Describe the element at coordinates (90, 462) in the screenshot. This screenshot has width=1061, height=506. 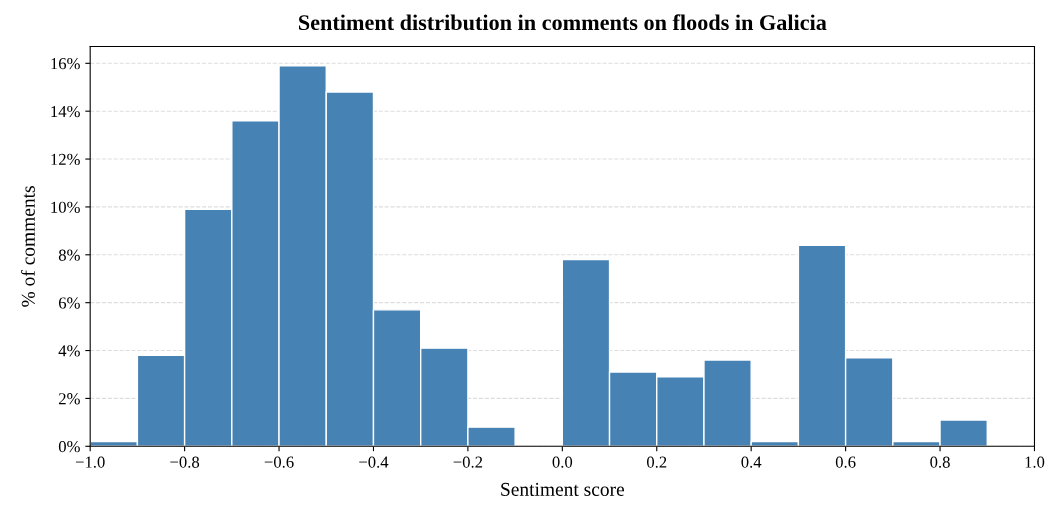
I see `x-tick-label: −1.0` at that location.